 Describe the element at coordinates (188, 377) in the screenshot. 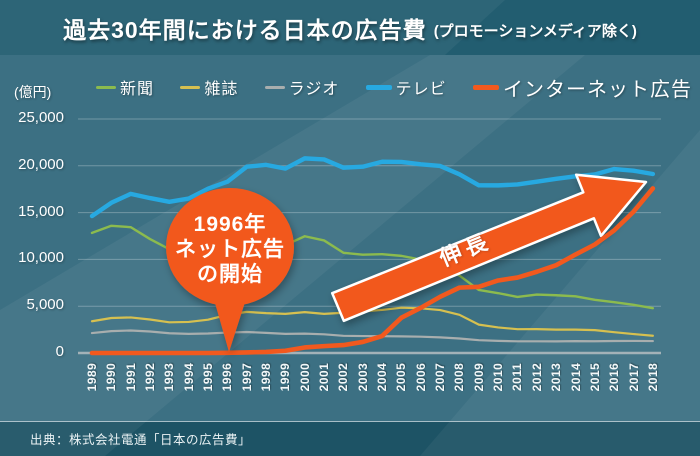

I see `x-tick-label-1994: 1994` at that location.